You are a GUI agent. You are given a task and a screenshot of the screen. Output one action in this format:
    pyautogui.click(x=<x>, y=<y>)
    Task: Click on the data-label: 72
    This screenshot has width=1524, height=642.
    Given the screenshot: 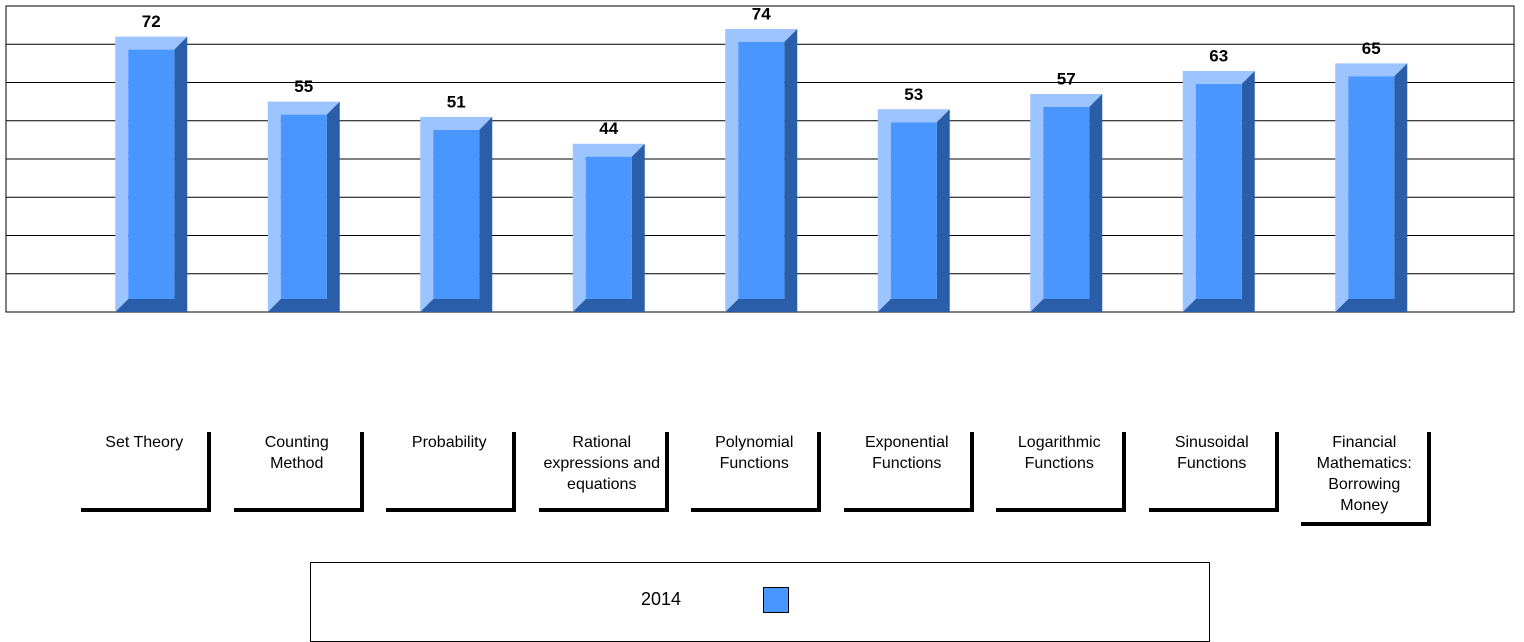 What is the action you would take?
    pyautogui.click(x=151, y=21)
    